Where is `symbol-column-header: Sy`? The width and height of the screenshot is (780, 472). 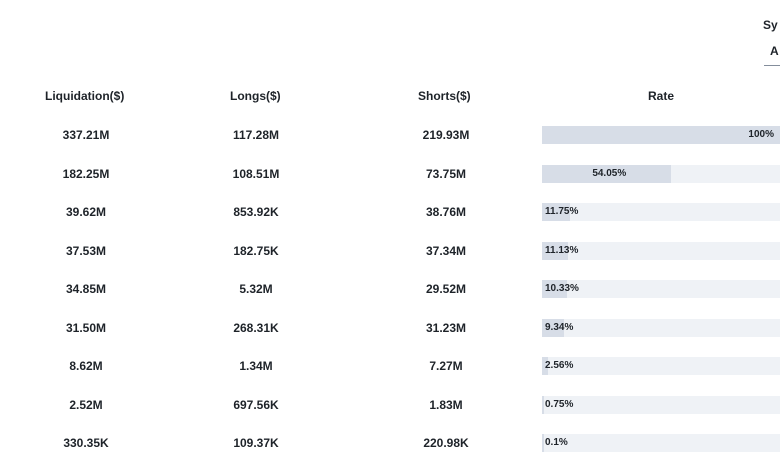
symbol-column-header: Sy is located at coordinates (770, 25).